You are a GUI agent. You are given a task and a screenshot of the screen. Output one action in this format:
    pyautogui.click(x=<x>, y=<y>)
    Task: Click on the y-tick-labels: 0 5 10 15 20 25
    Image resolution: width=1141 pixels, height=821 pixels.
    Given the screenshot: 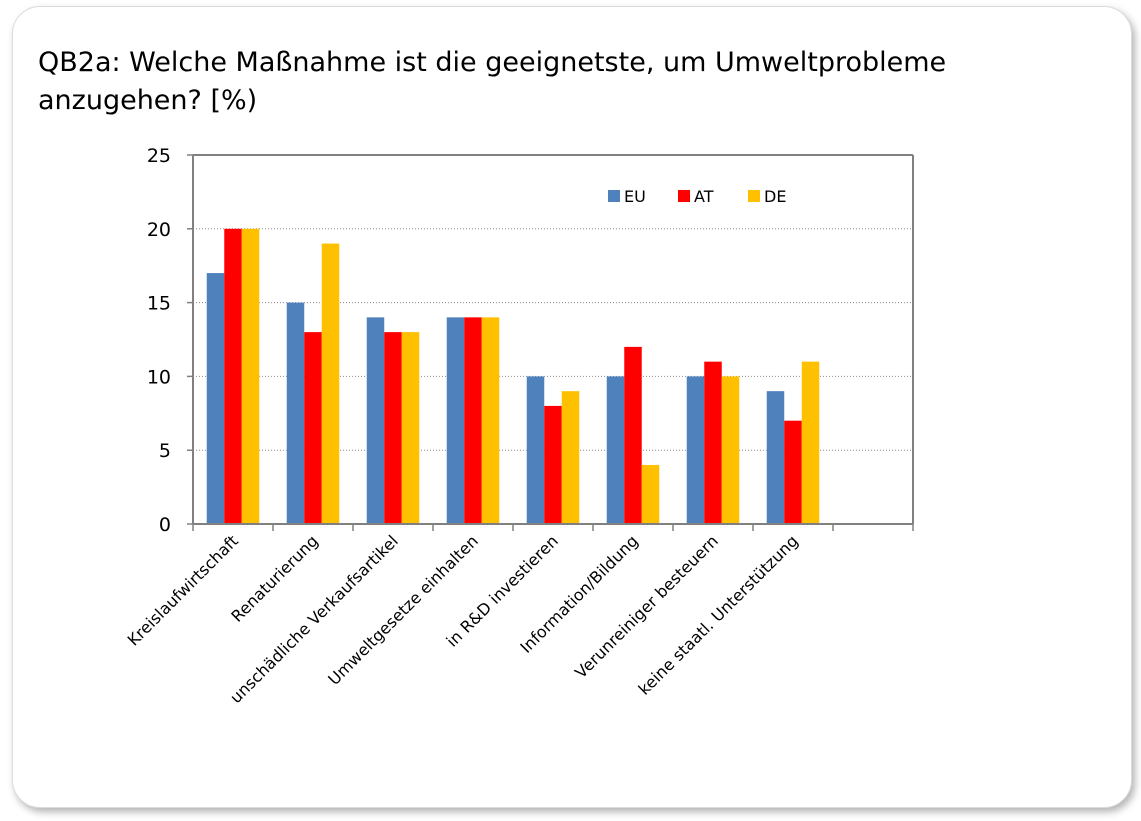 What is the action you would take?
    pyautogui.click(x=159, y=340)
    